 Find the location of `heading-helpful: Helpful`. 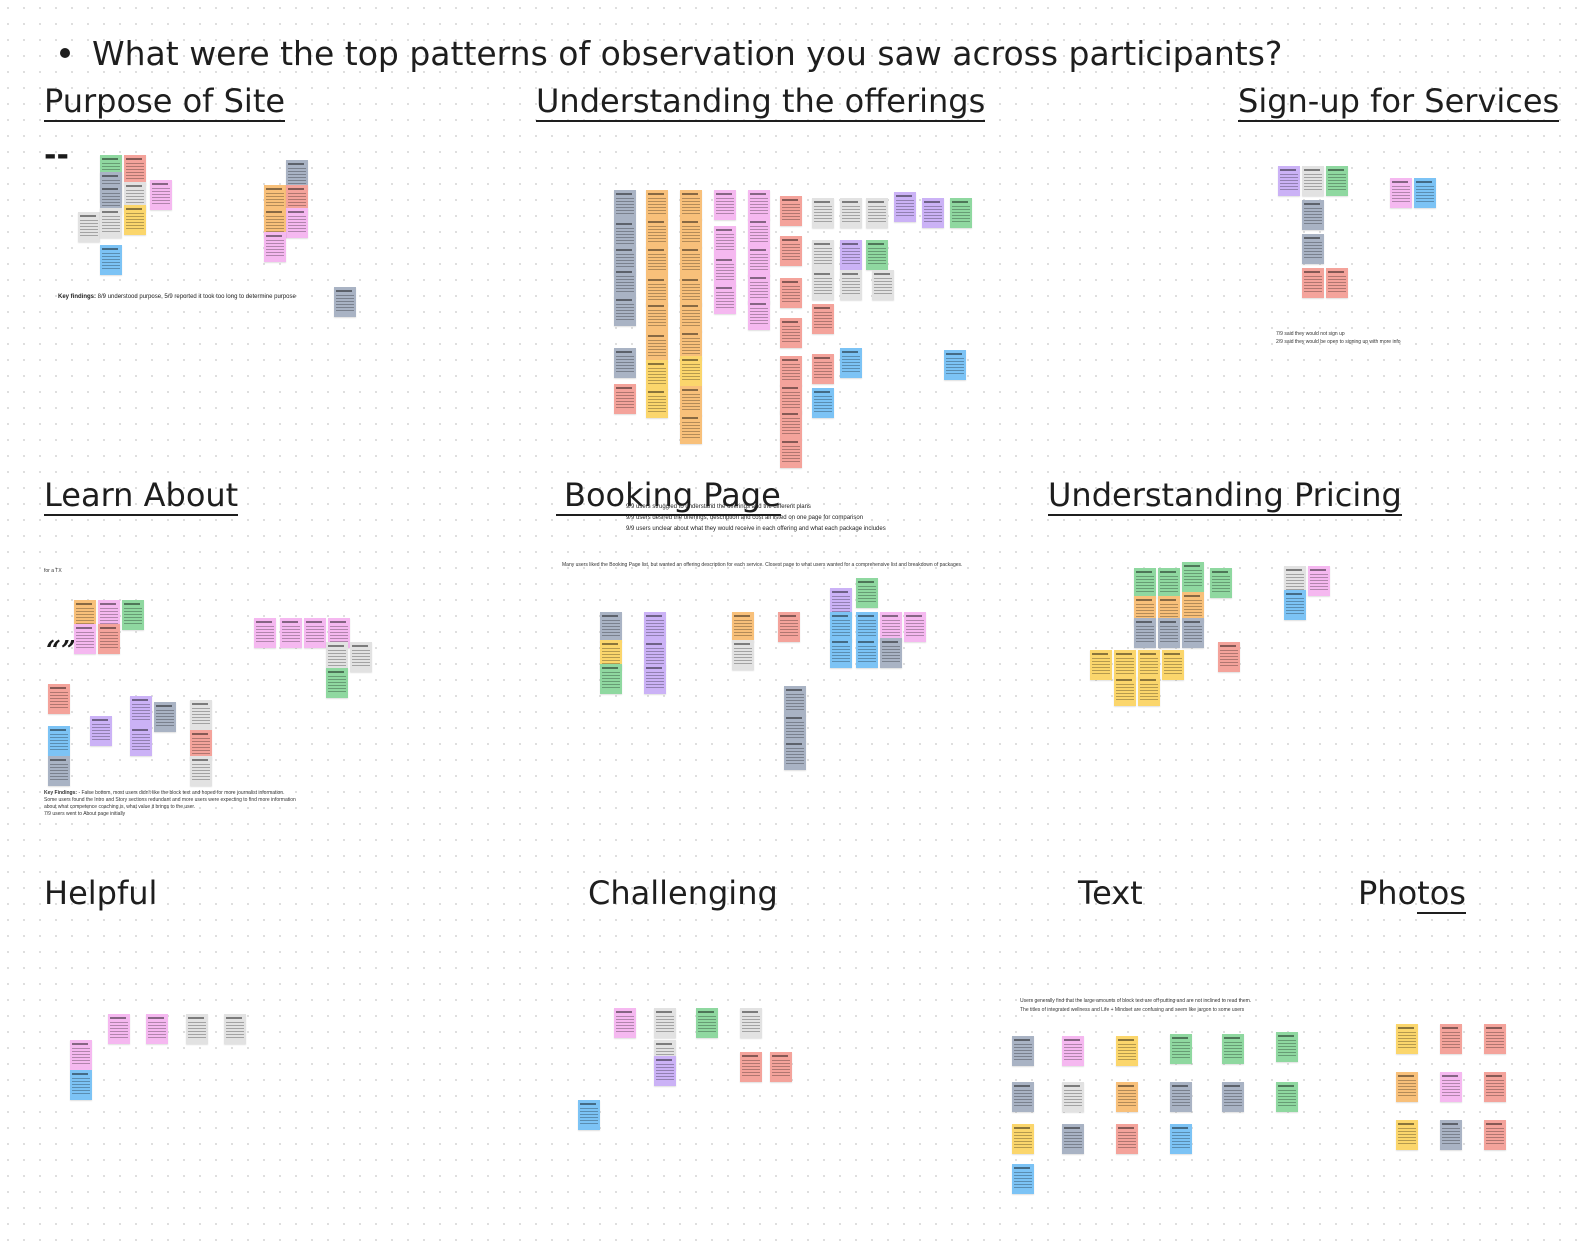

heading-helpful: Helpful is located at coordinates (101, 893).